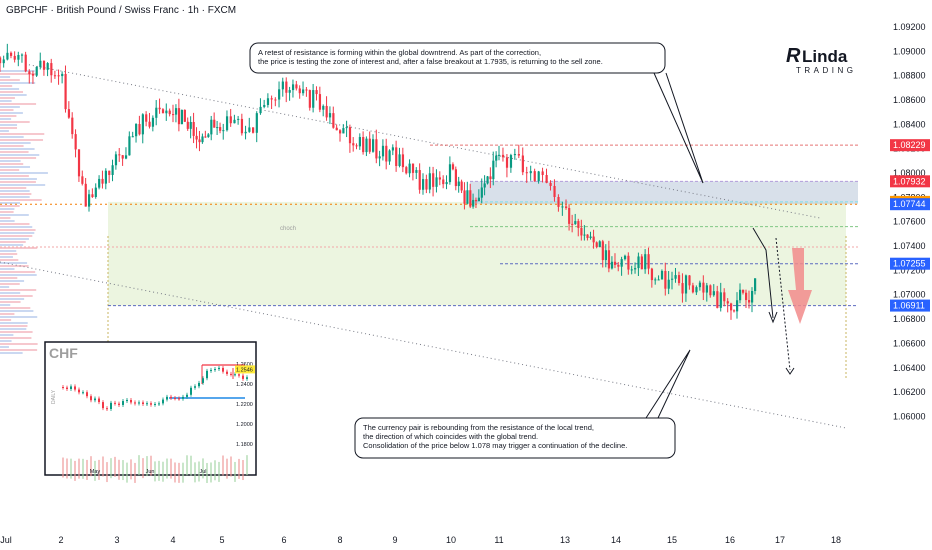 This screenshot has height=550, width=932. Describe the element at coordinates (244, 405) in the screenshot. I see `inset-price-label: 1.2200` at that location.